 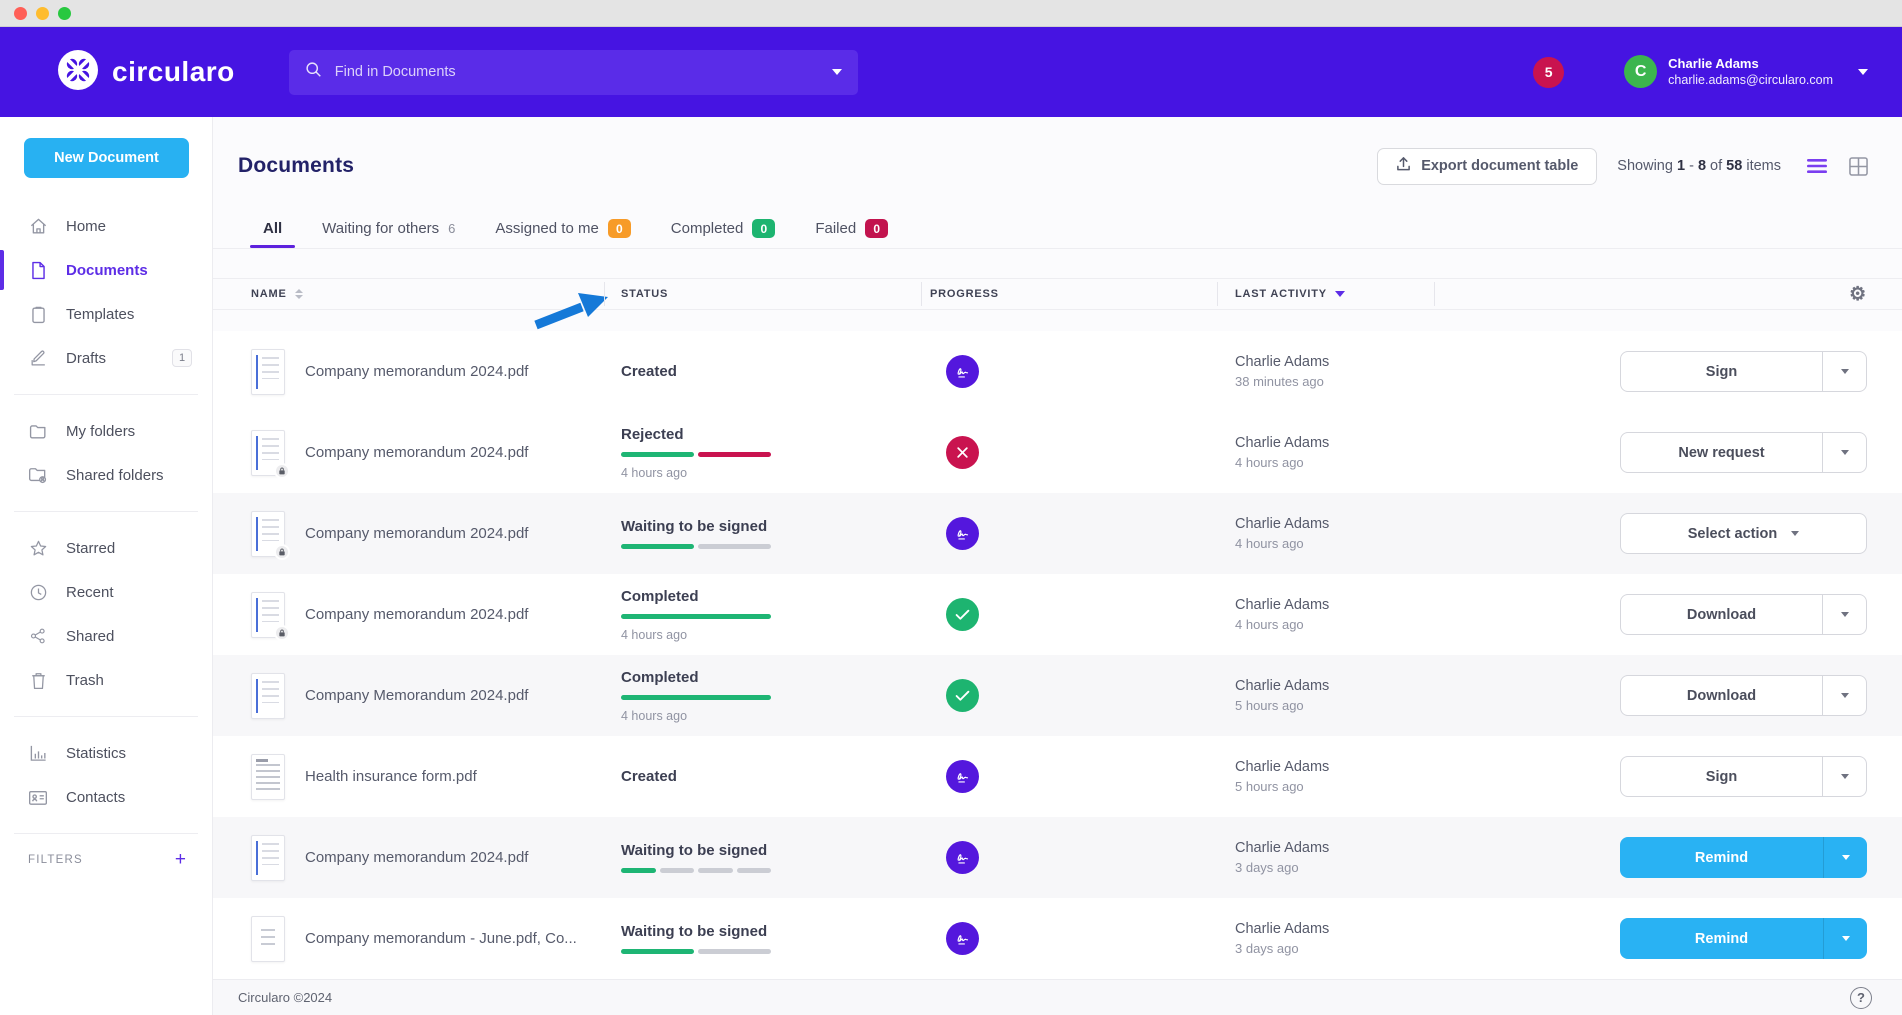 I want to click on grid-view-icon, so click(x=1858, y=166).